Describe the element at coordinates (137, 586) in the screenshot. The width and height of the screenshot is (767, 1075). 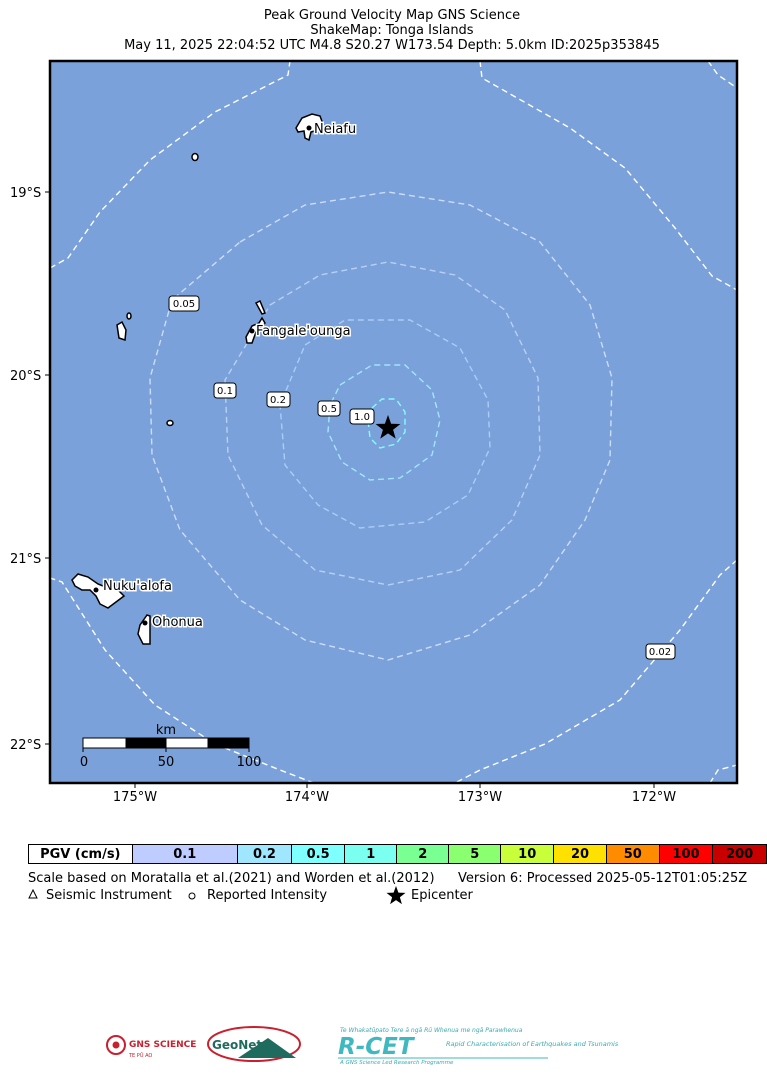
I see `place-label-nukualofa: Nuku'alofa` at that location.